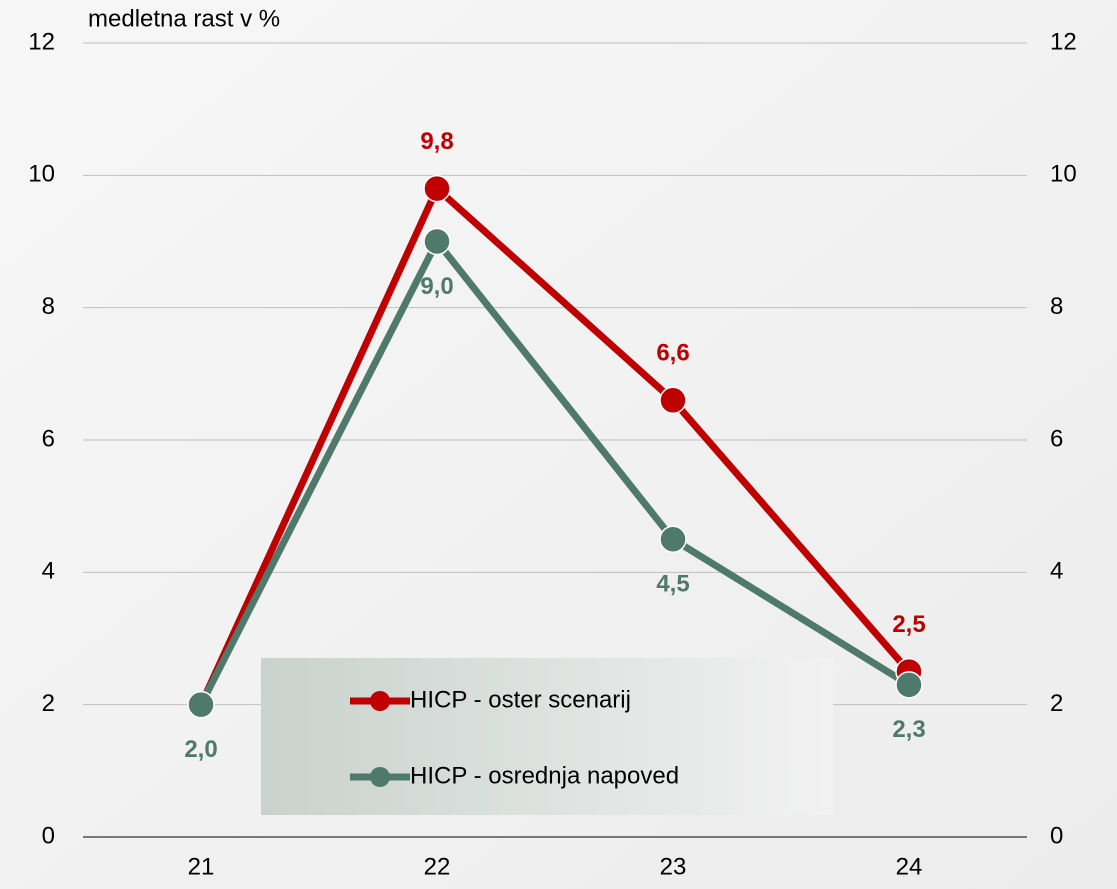 The image size is (1117, 889). Describe the element at coordinates (437, 866) in the screenshot. I see `x-tick-label: 22` at that location.